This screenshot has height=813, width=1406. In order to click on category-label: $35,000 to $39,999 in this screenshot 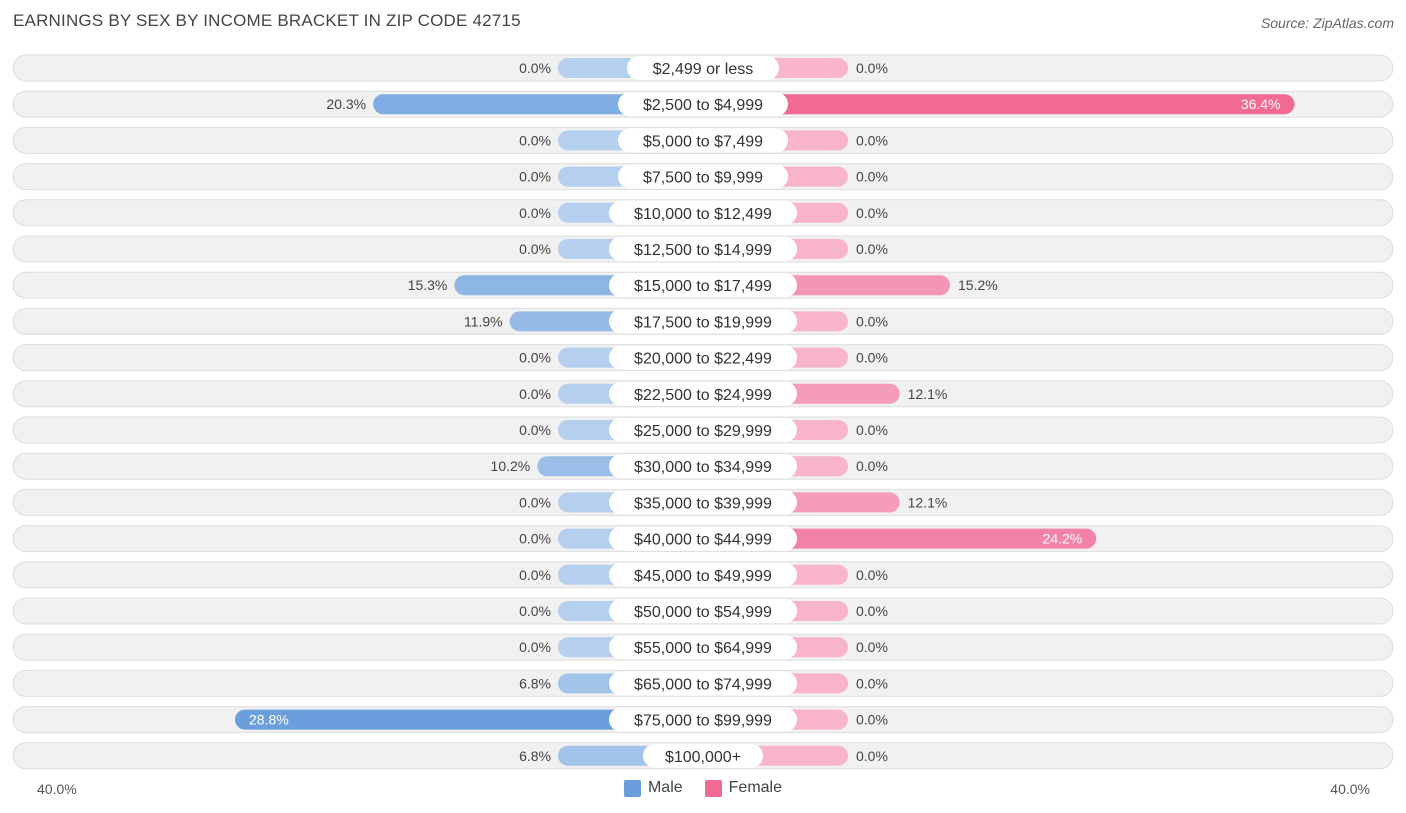, I will do `click(703, 503)`.